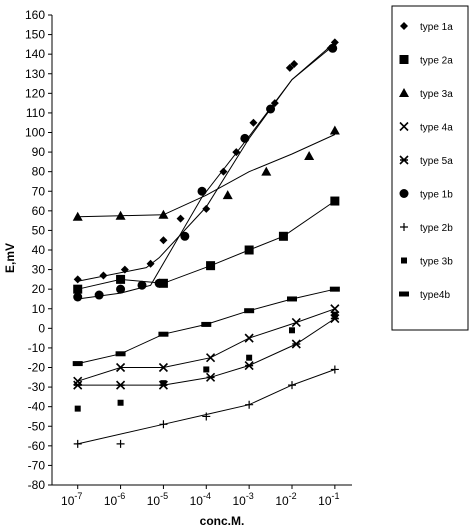 The height and width of the screenshot is (531, 472). I want to click on y-tick-label: 140, so click(35, 54).